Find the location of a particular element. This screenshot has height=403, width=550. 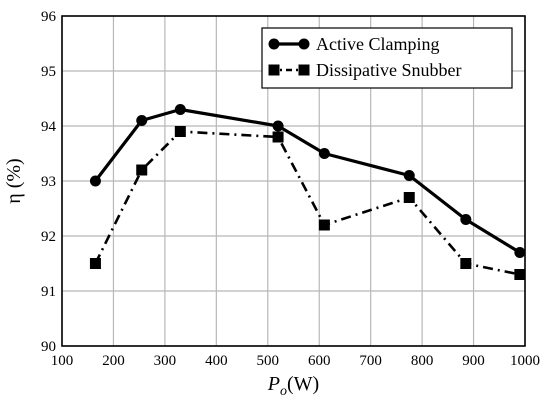

x-tick-label: 100 is located at coordinates (62, 361).